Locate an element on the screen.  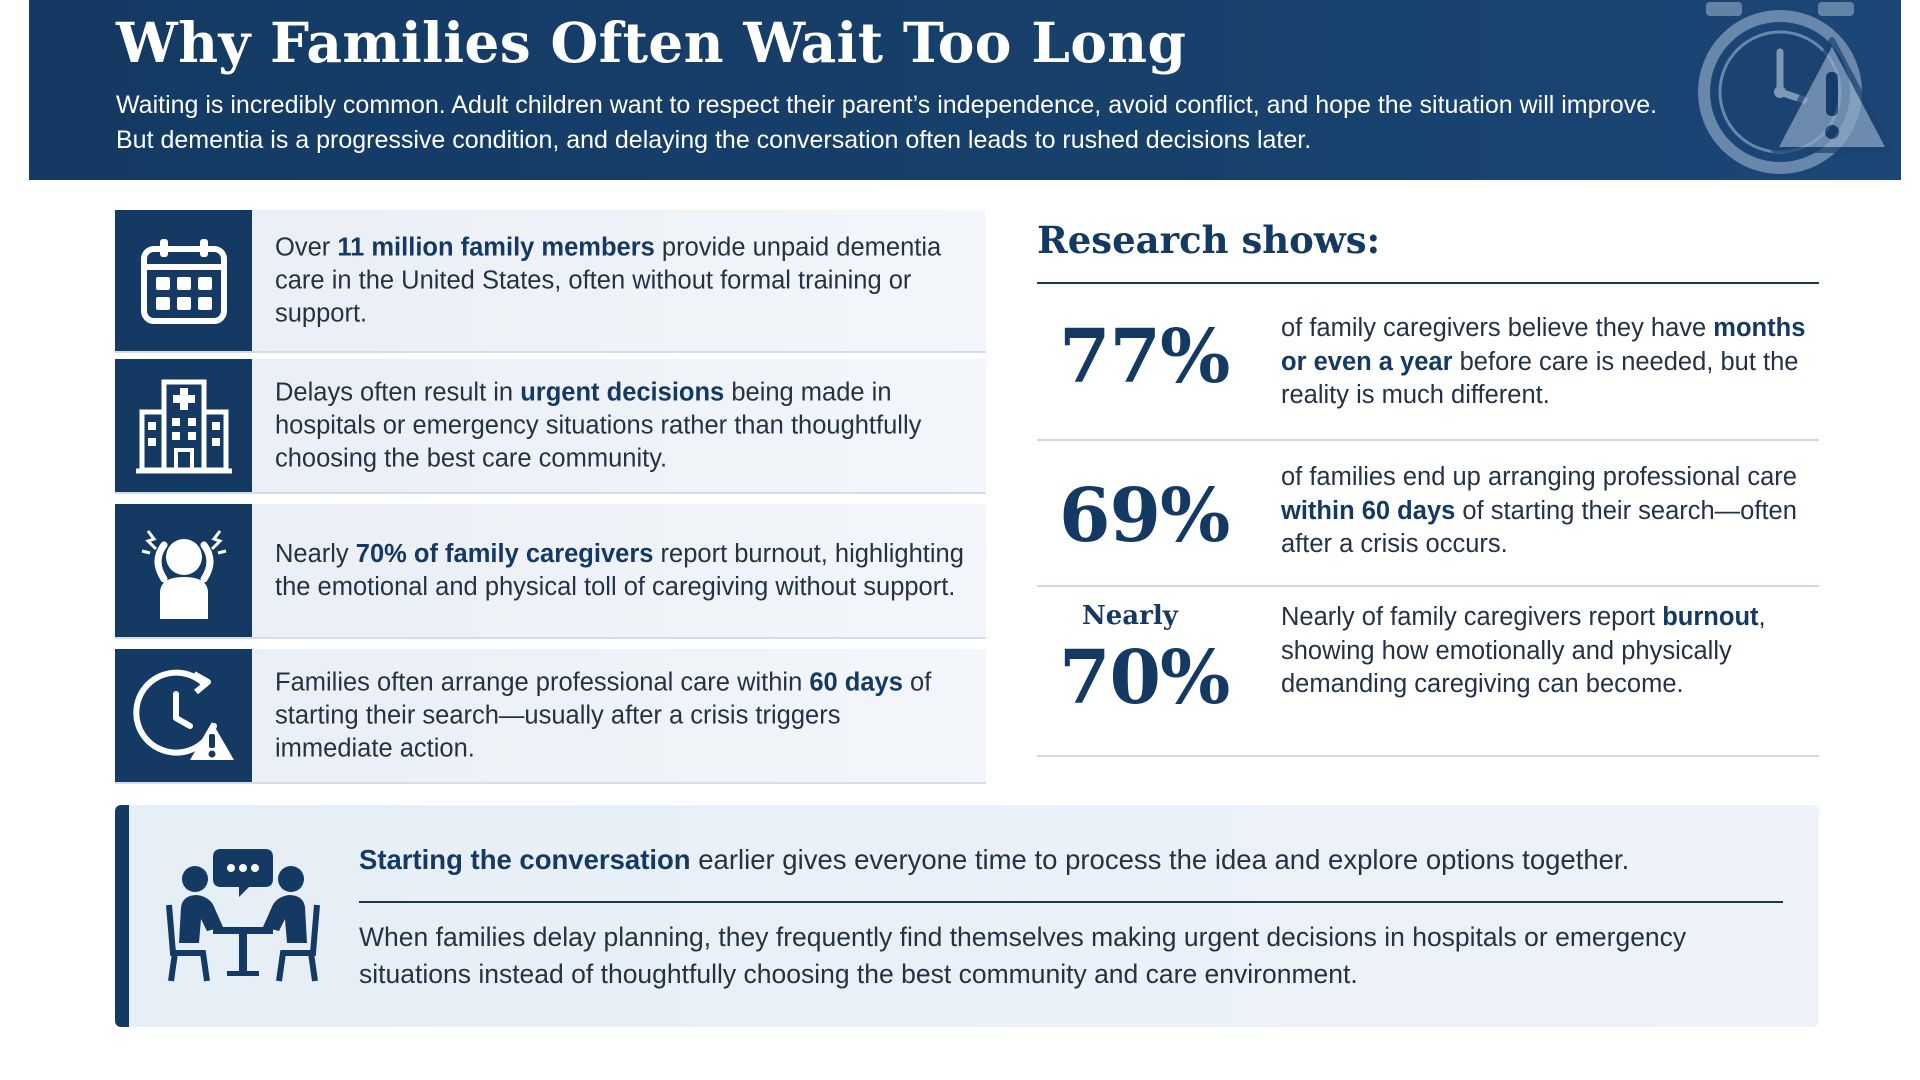
research-title: Research shows: is located at coordinates (1209, 240).